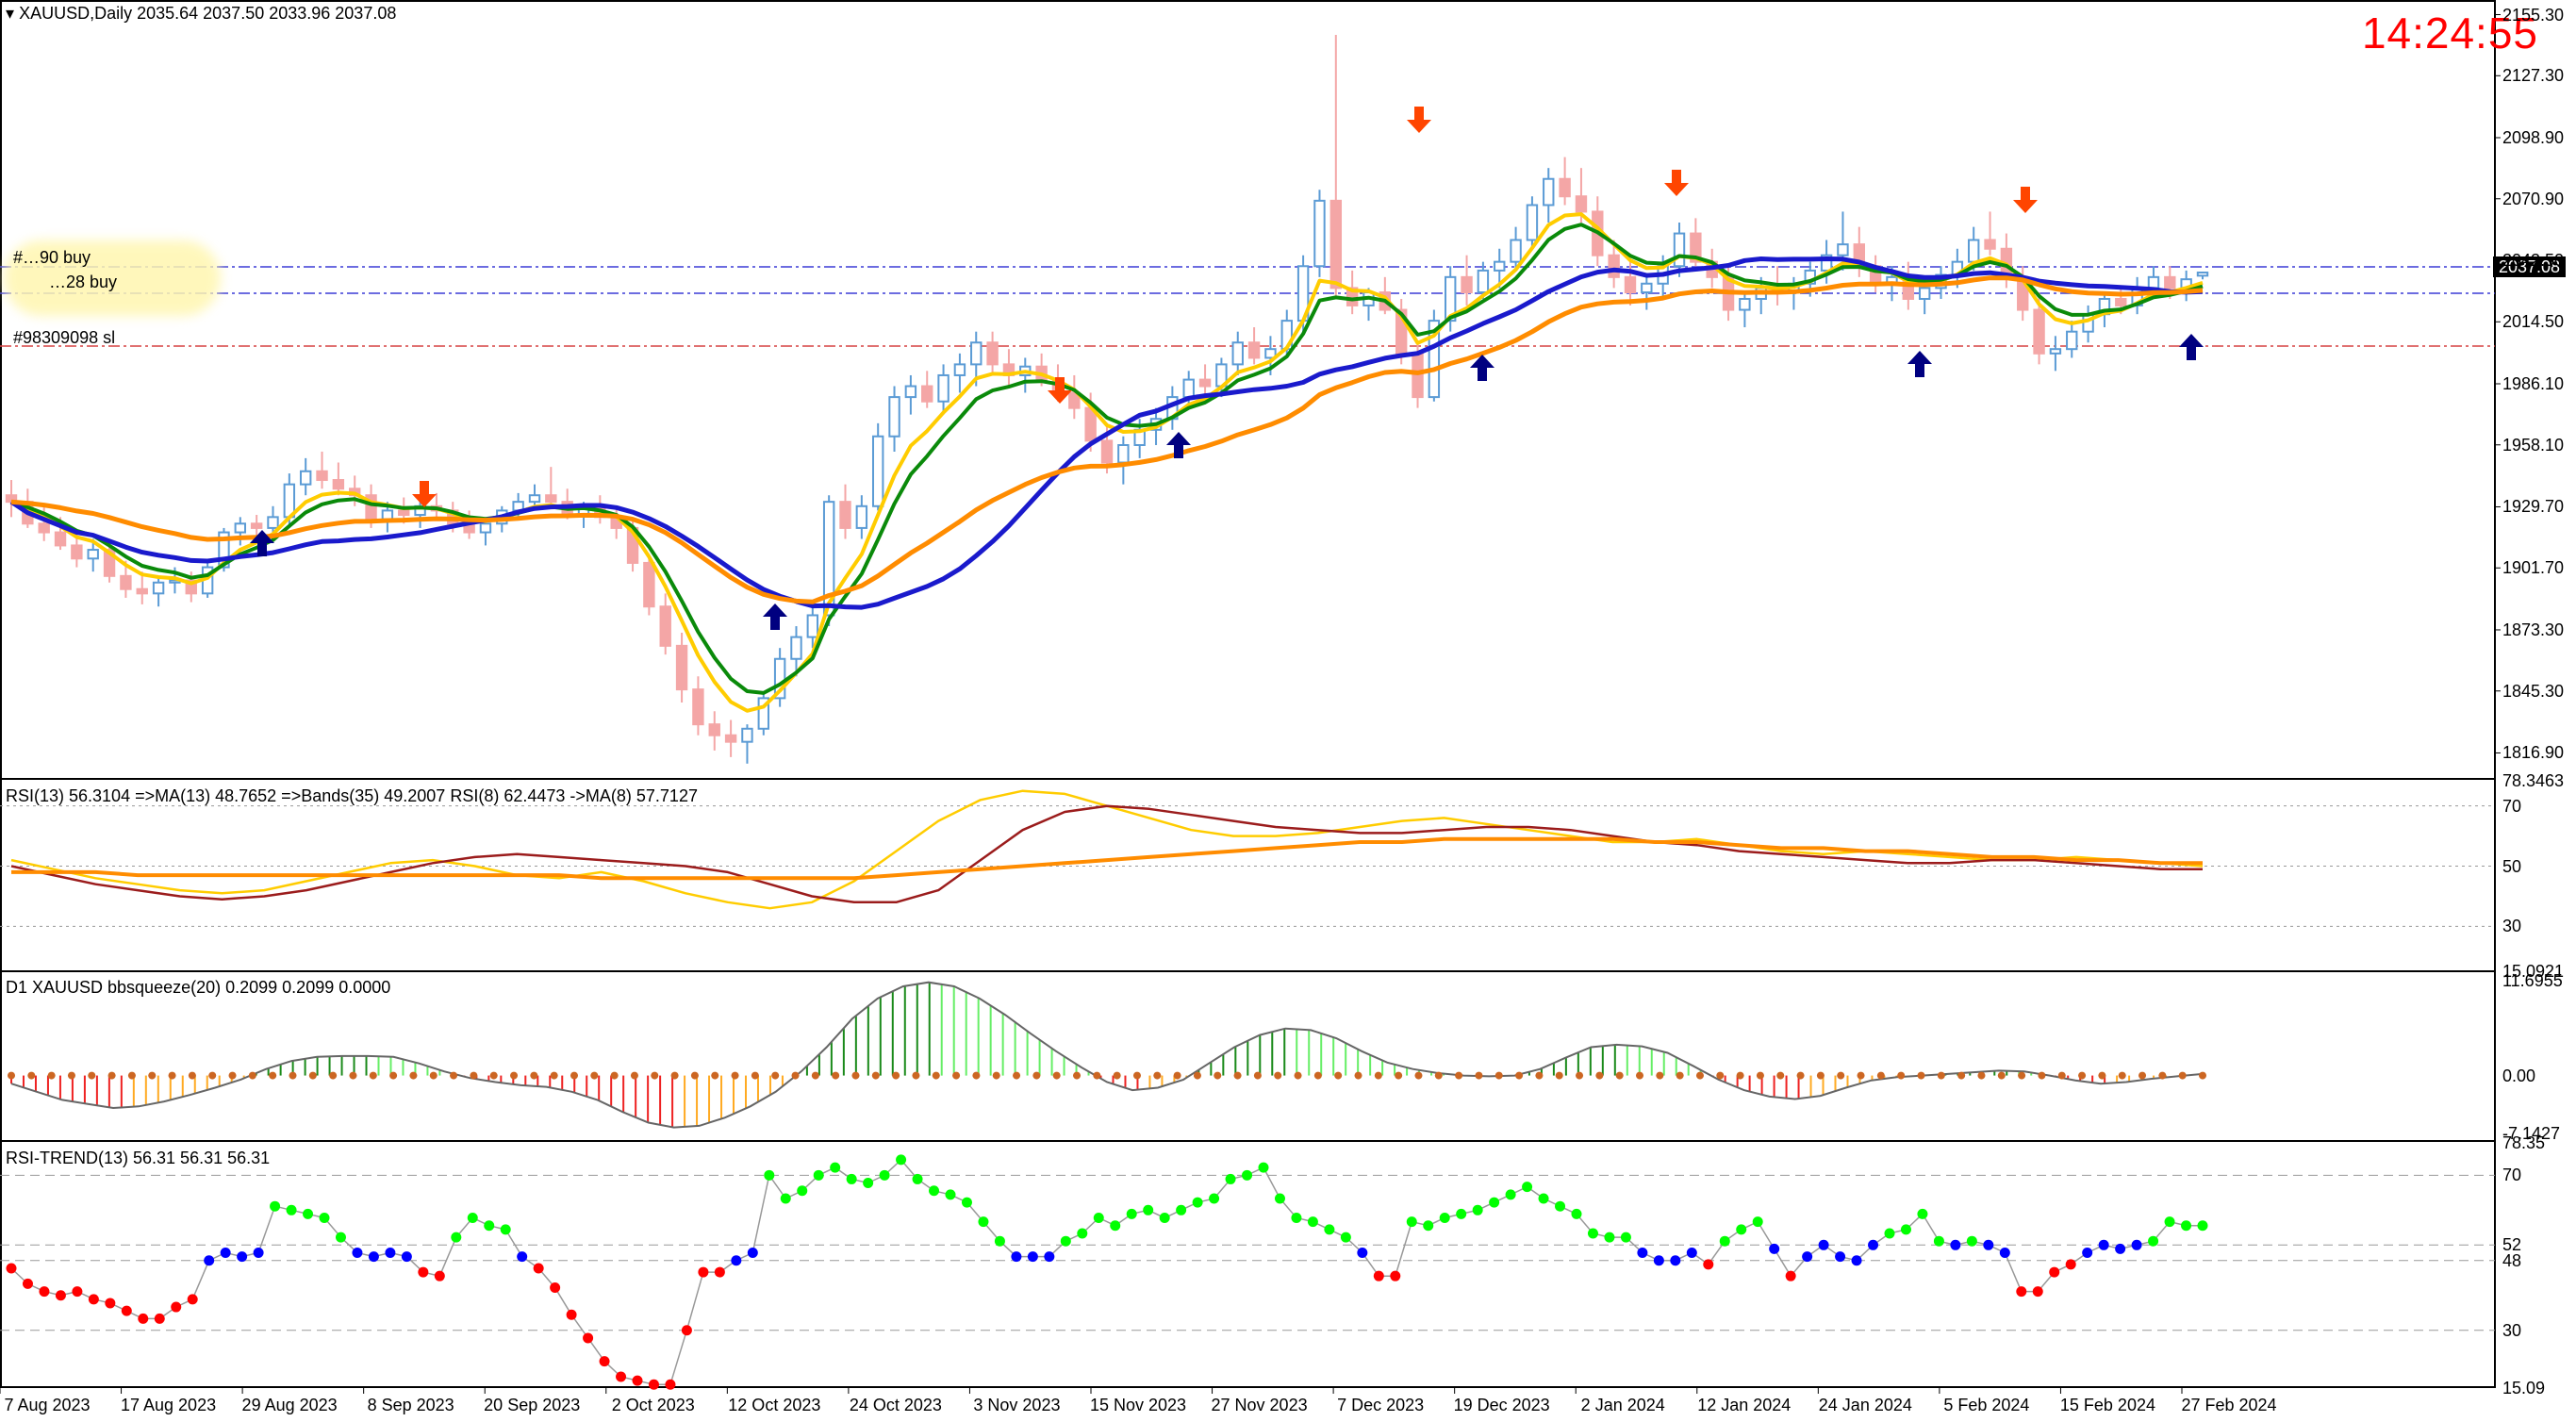 This screenshot has height=1422, width=2576. What do you see at coordinates (112, 278) in the screenshot?
I see `blurred-order-labels` at bounding box center [112, 278].